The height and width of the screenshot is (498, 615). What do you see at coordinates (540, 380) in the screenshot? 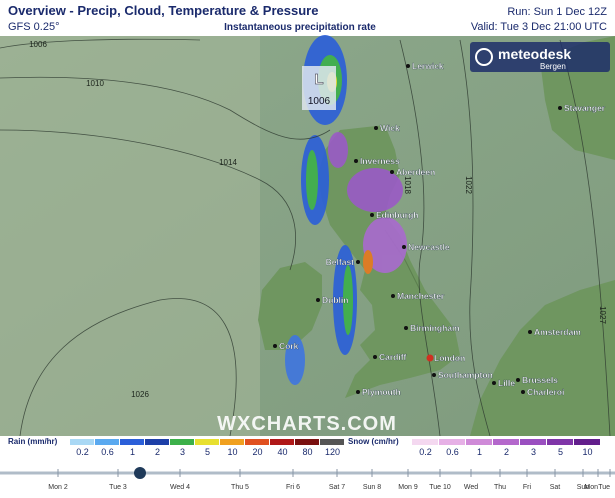
I see `city-label: Brussels` at bounding box center [540, 380].